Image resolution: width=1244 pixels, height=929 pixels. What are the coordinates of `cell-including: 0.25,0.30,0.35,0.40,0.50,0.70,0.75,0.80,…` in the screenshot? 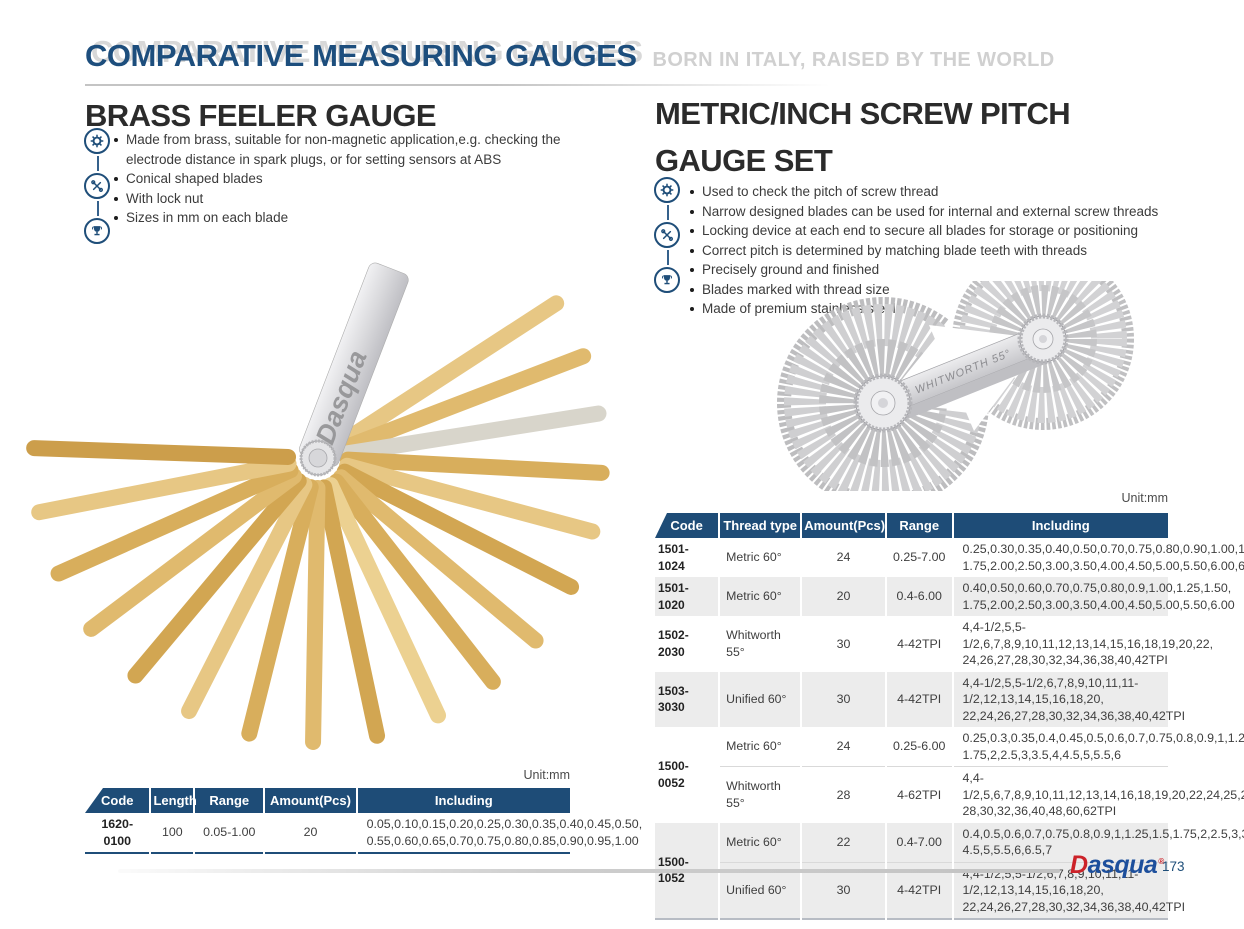 It's located at (1097, 557).